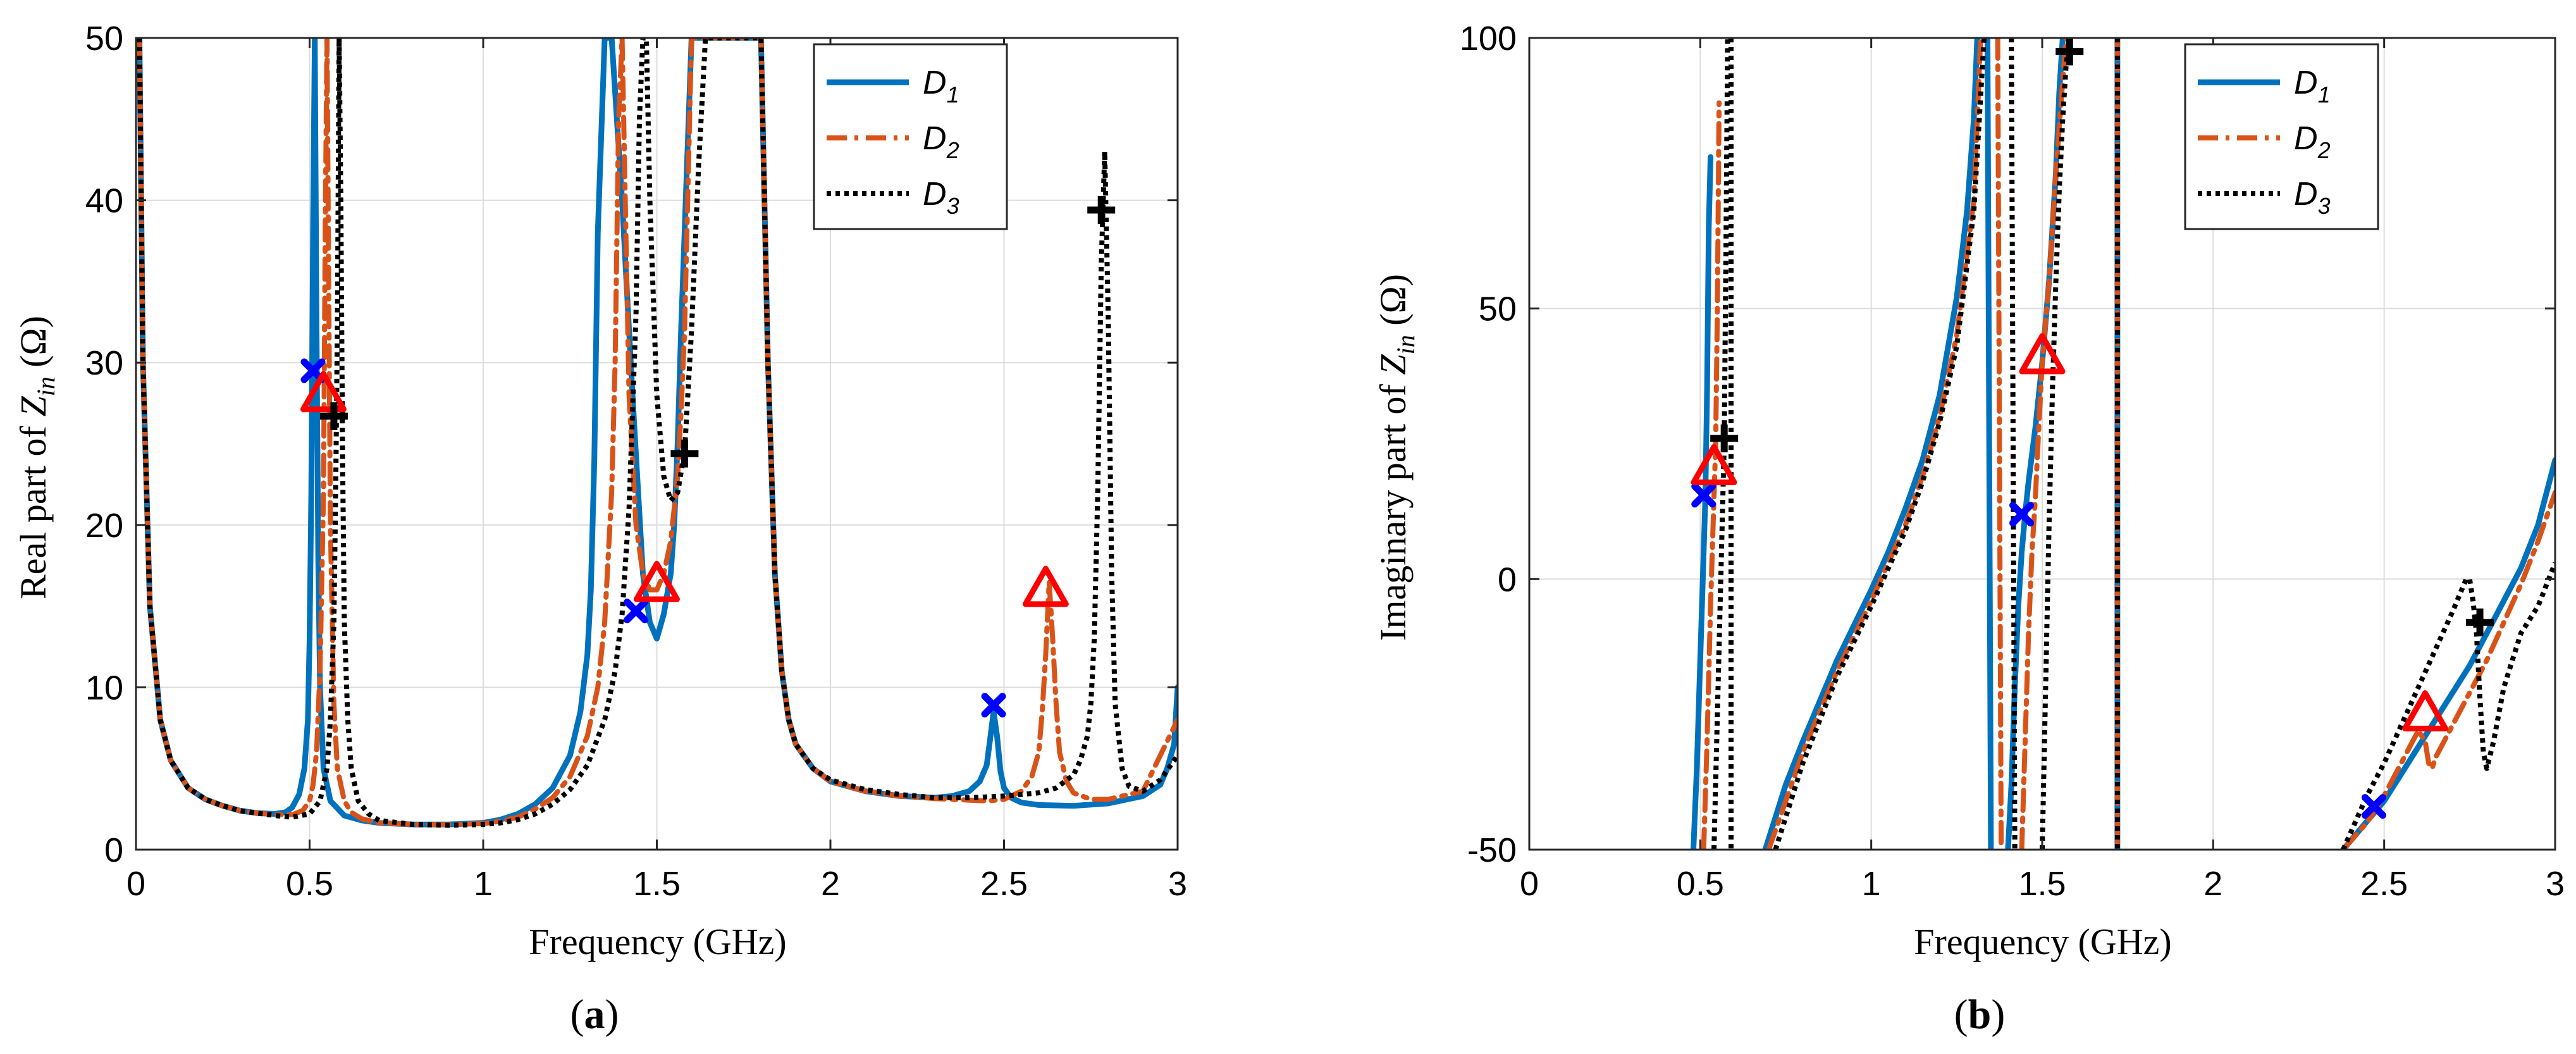  I want to click on legend-b: D1 D2 D3, so click(2281, 136).